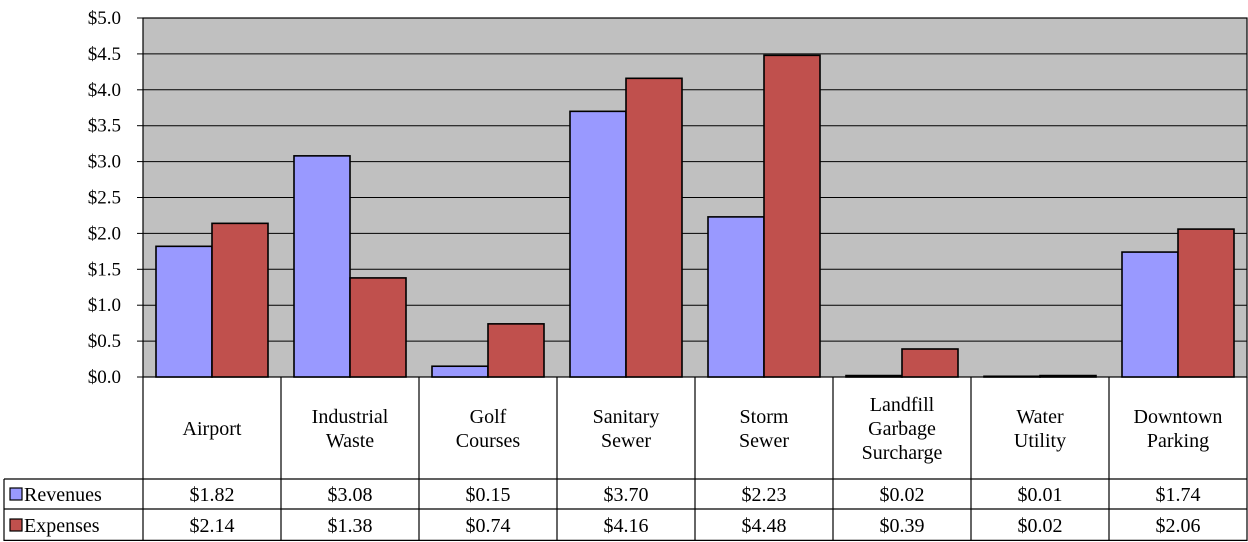 Image resolution: width=1248 pixels, height=542 pixels. I want to click on data-label-expenses: $2.06, so click(1178, 526).